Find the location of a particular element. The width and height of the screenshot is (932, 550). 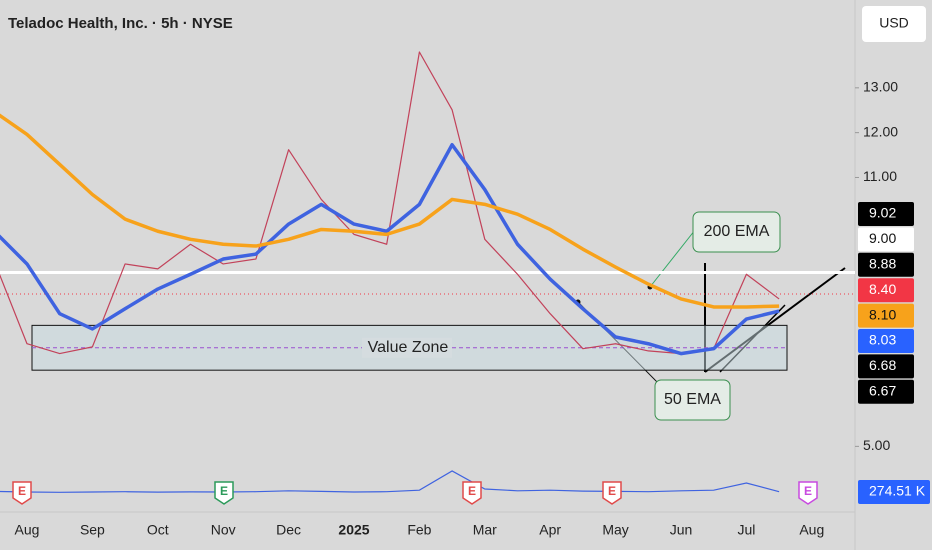

volume-label-bg is located at coordinates (894, 492).